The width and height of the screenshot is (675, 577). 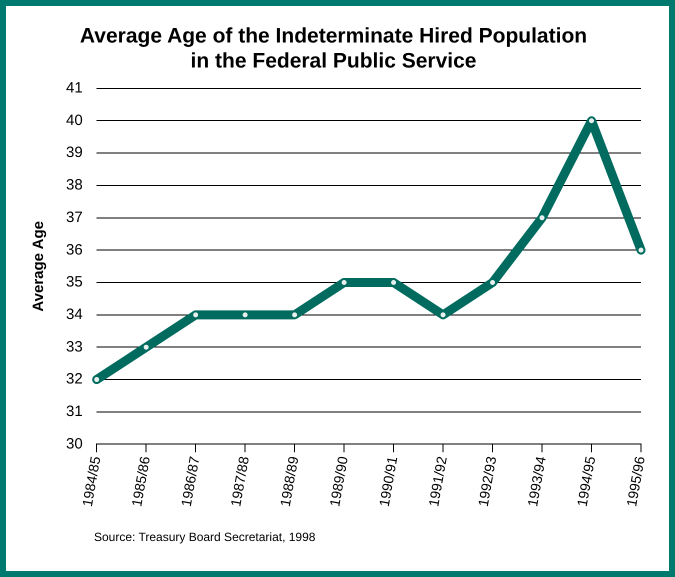 What do you see at coordinates (487, 481) in the screenshot?
I see `x-tick-label: 1992/93` at bounding box center [487, 481].